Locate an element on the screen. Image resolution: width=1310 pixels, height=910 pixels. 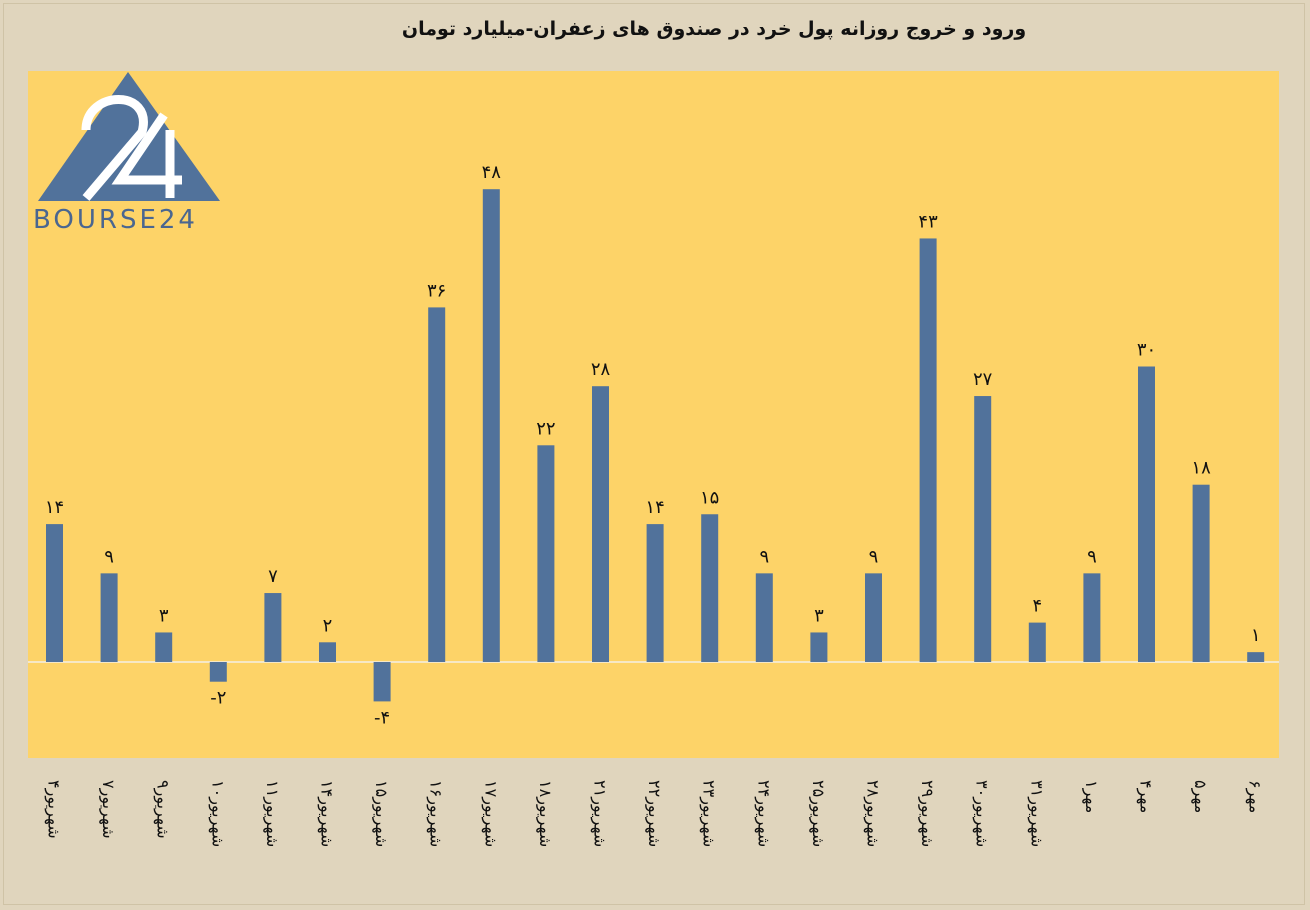
data-label: -۴ is located at coordinates (382, 717).